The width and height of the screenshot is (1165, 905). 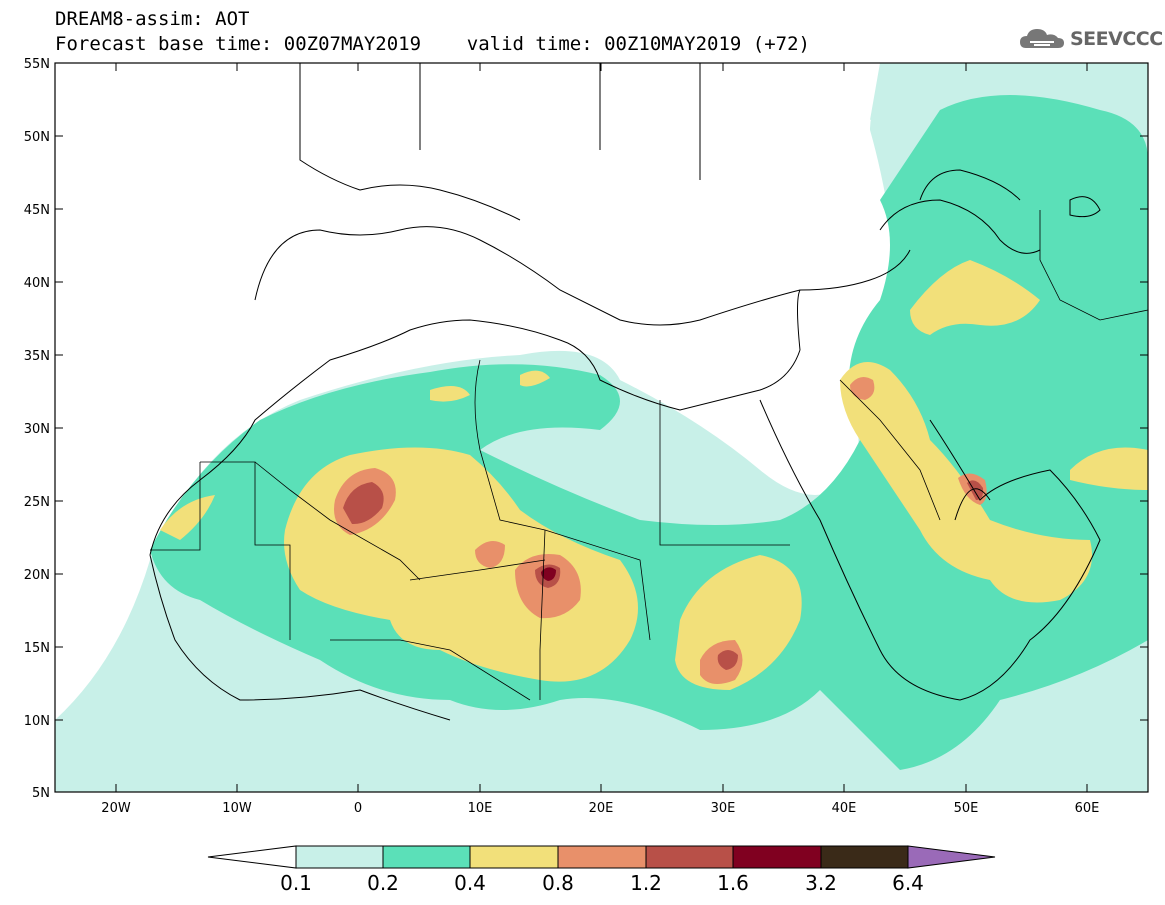 What do you see at coordinates (237, 808) in the screenshot?
I see `lon-label: 10W` at bounding box center [237, 808].